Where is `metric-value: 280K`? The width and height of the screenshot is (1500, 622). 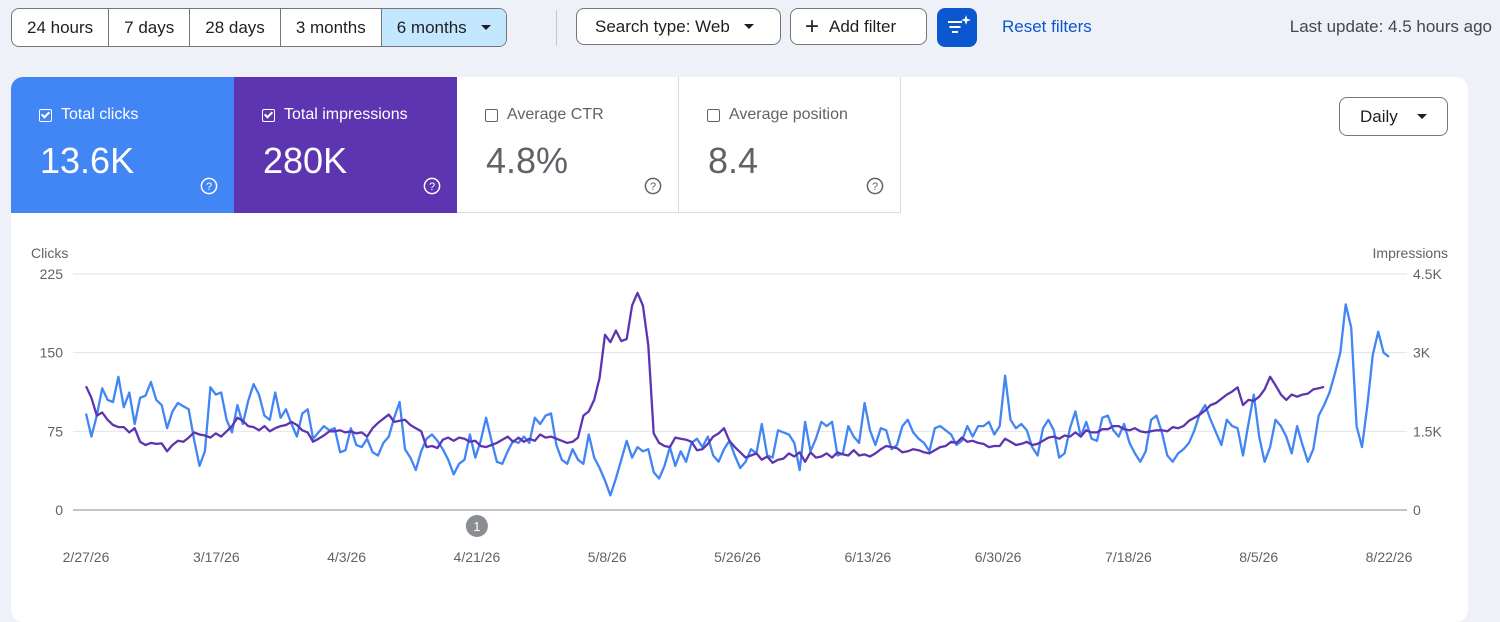
metric-value: 280K is located at coordinates (305, 160).